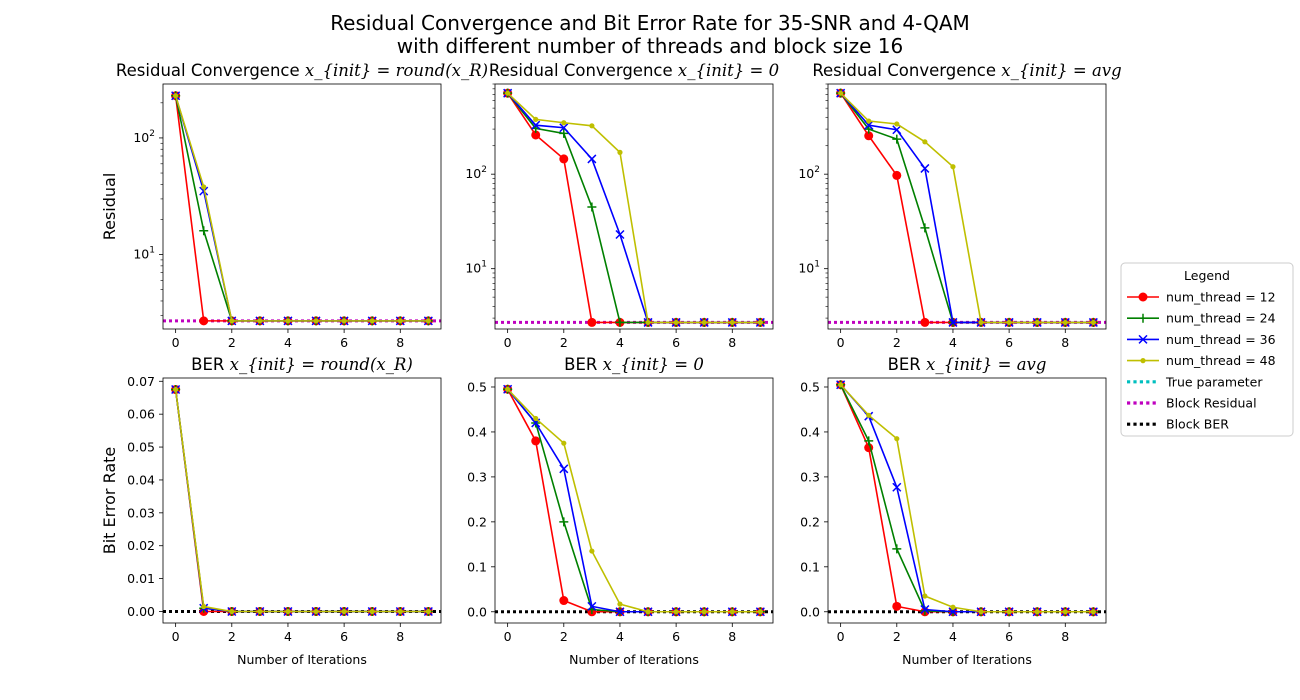 Image resolution: width=1300 pixels, height=700 pixels. Describe the element at coordinates (1221, 297) in the screenshot. I see `legend-label: num_thread = 12` at that location.